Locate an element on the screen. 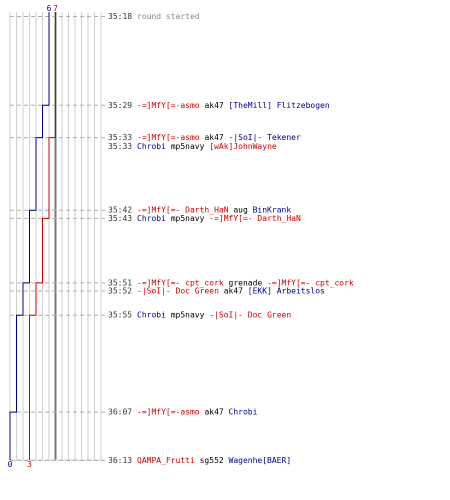  series-line-red is located at coordinates (42, 236).